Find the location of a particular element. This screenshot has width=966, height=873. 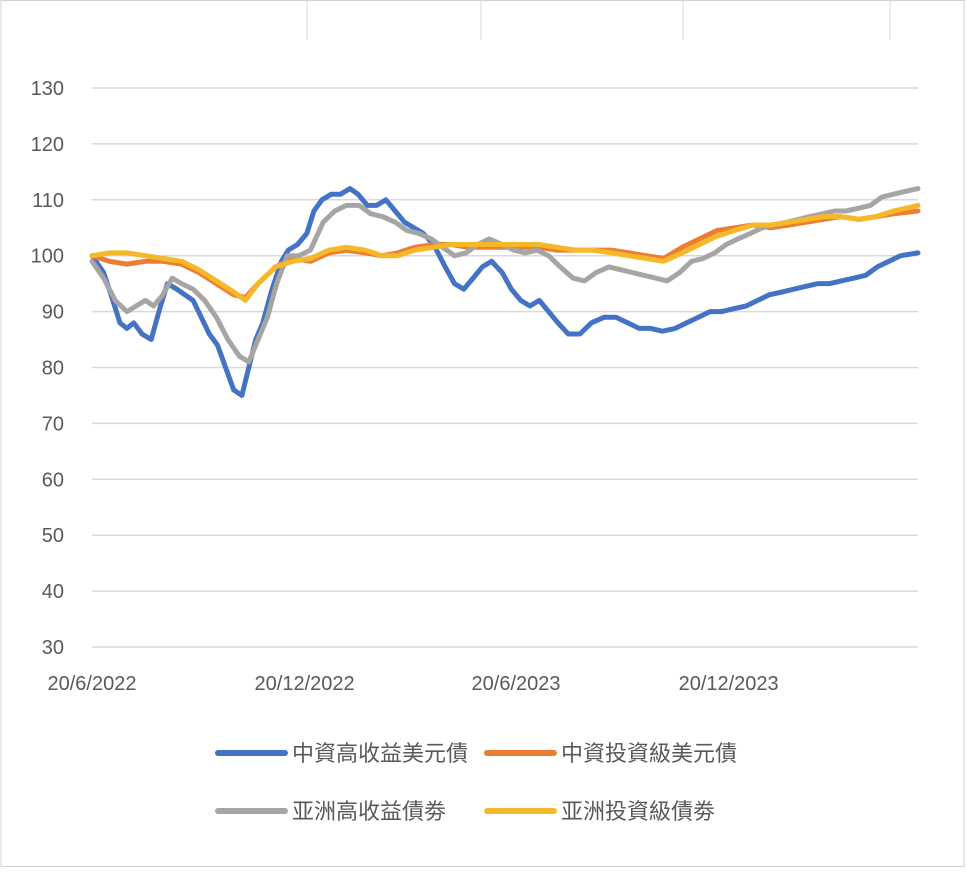

y-tick-label: 40 is located at coordinates (53, 592).